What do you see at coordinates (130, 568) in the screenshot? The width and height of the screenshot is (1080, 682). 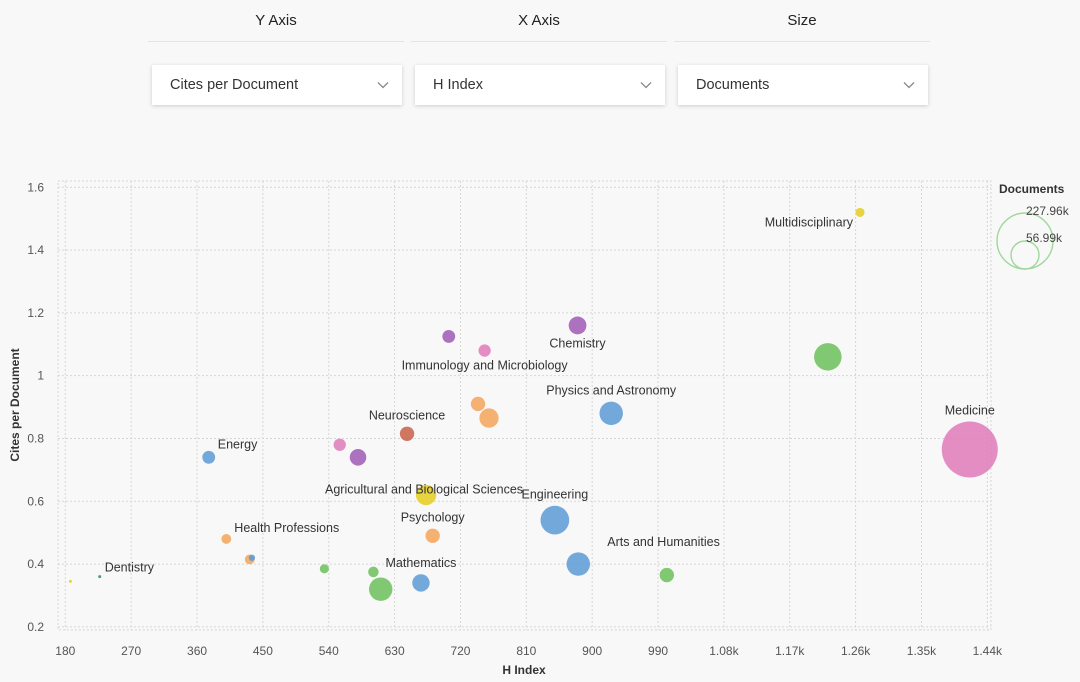 I see `bubble-label: Dentistry` at bounding box center [130, 568].